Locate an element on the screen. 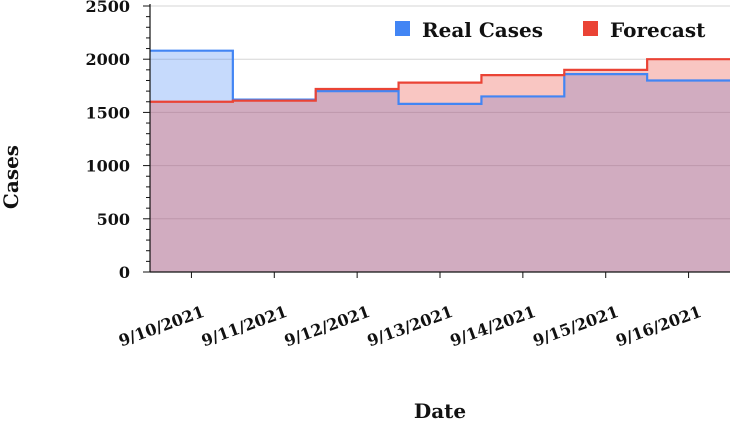 This screenshot has height=421, width=732. x-tick-label: 9/11/2021 is located at coordinates (244, 326).